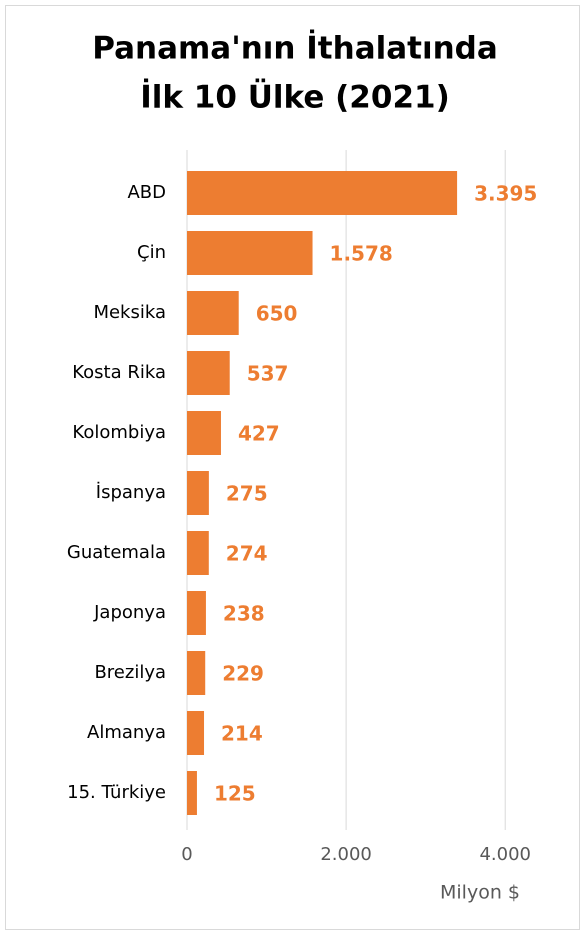  What do you see at coordinates (116, 552) in the screenshot?
I see `y-tick-label: Guatemala` at bounding box center [116, 552].